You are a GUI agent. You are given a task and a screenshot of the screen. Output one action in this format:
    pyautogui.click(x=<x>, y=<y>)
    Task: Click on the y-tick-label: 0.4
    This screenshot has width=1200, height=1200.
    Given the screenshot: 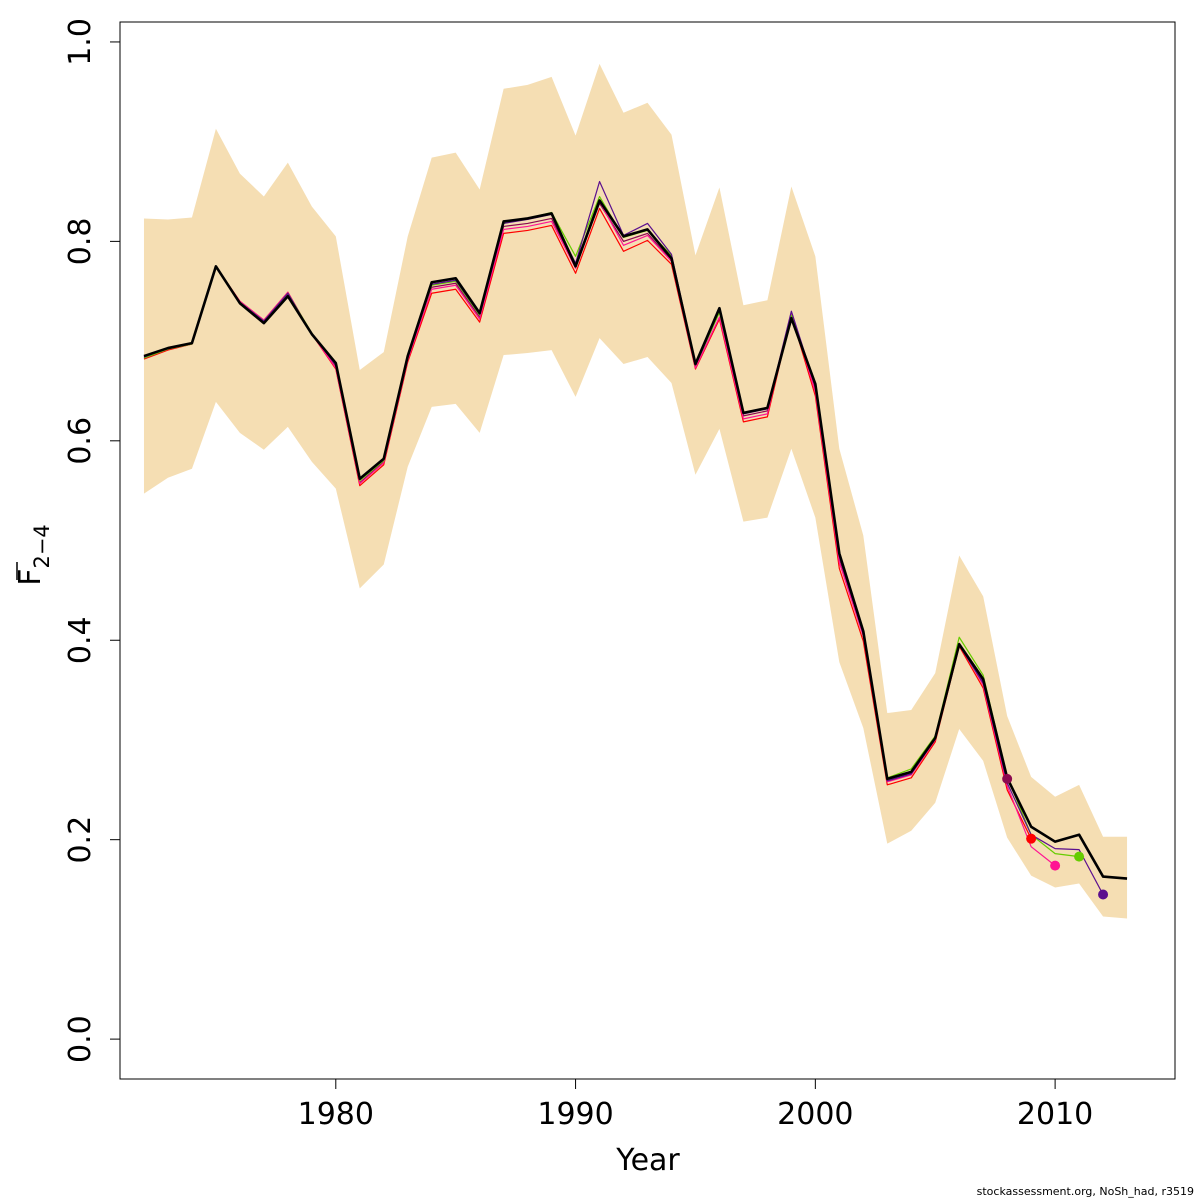 What is the action you would take?
    pyautogui.click(x=80, y=640)
    